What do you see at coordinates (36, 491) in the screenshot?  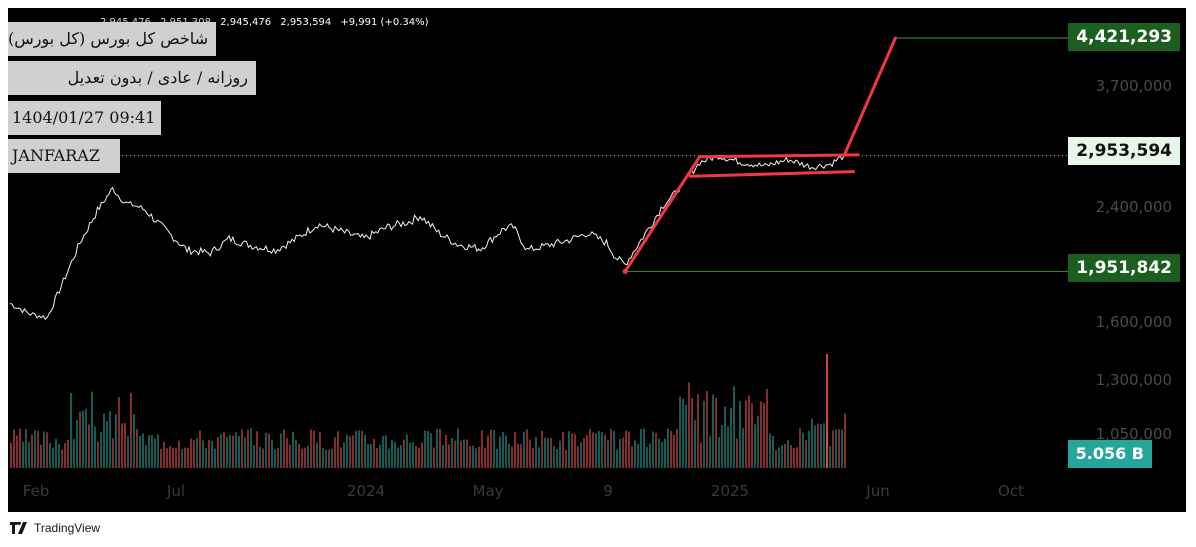 I see `x-tick-label-0: Feb` at bounding box center [36, 491].